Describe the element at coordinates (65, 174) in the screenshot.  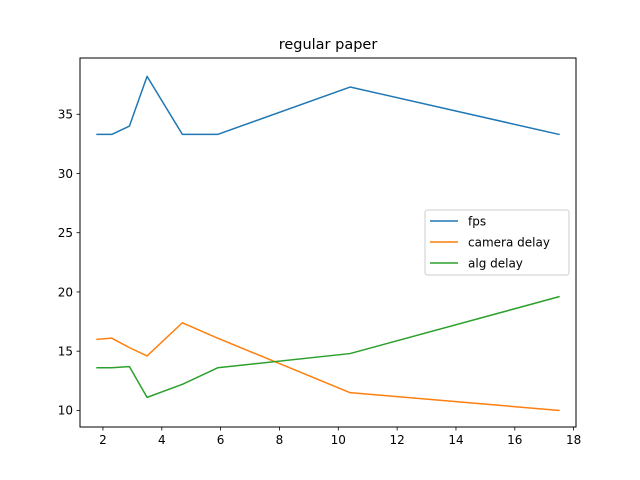
I see `y-tick-label: 30` at that location.